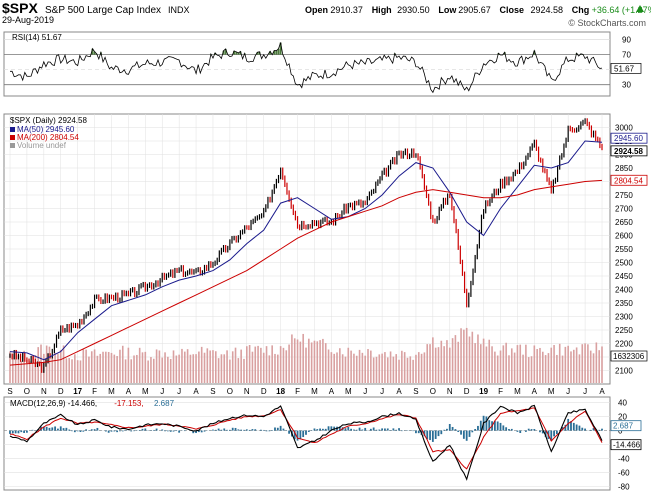 This screenshot has width=651, height=493. I want to click on index-name: S&P 500 Large Cap Index, so click(103, 10).